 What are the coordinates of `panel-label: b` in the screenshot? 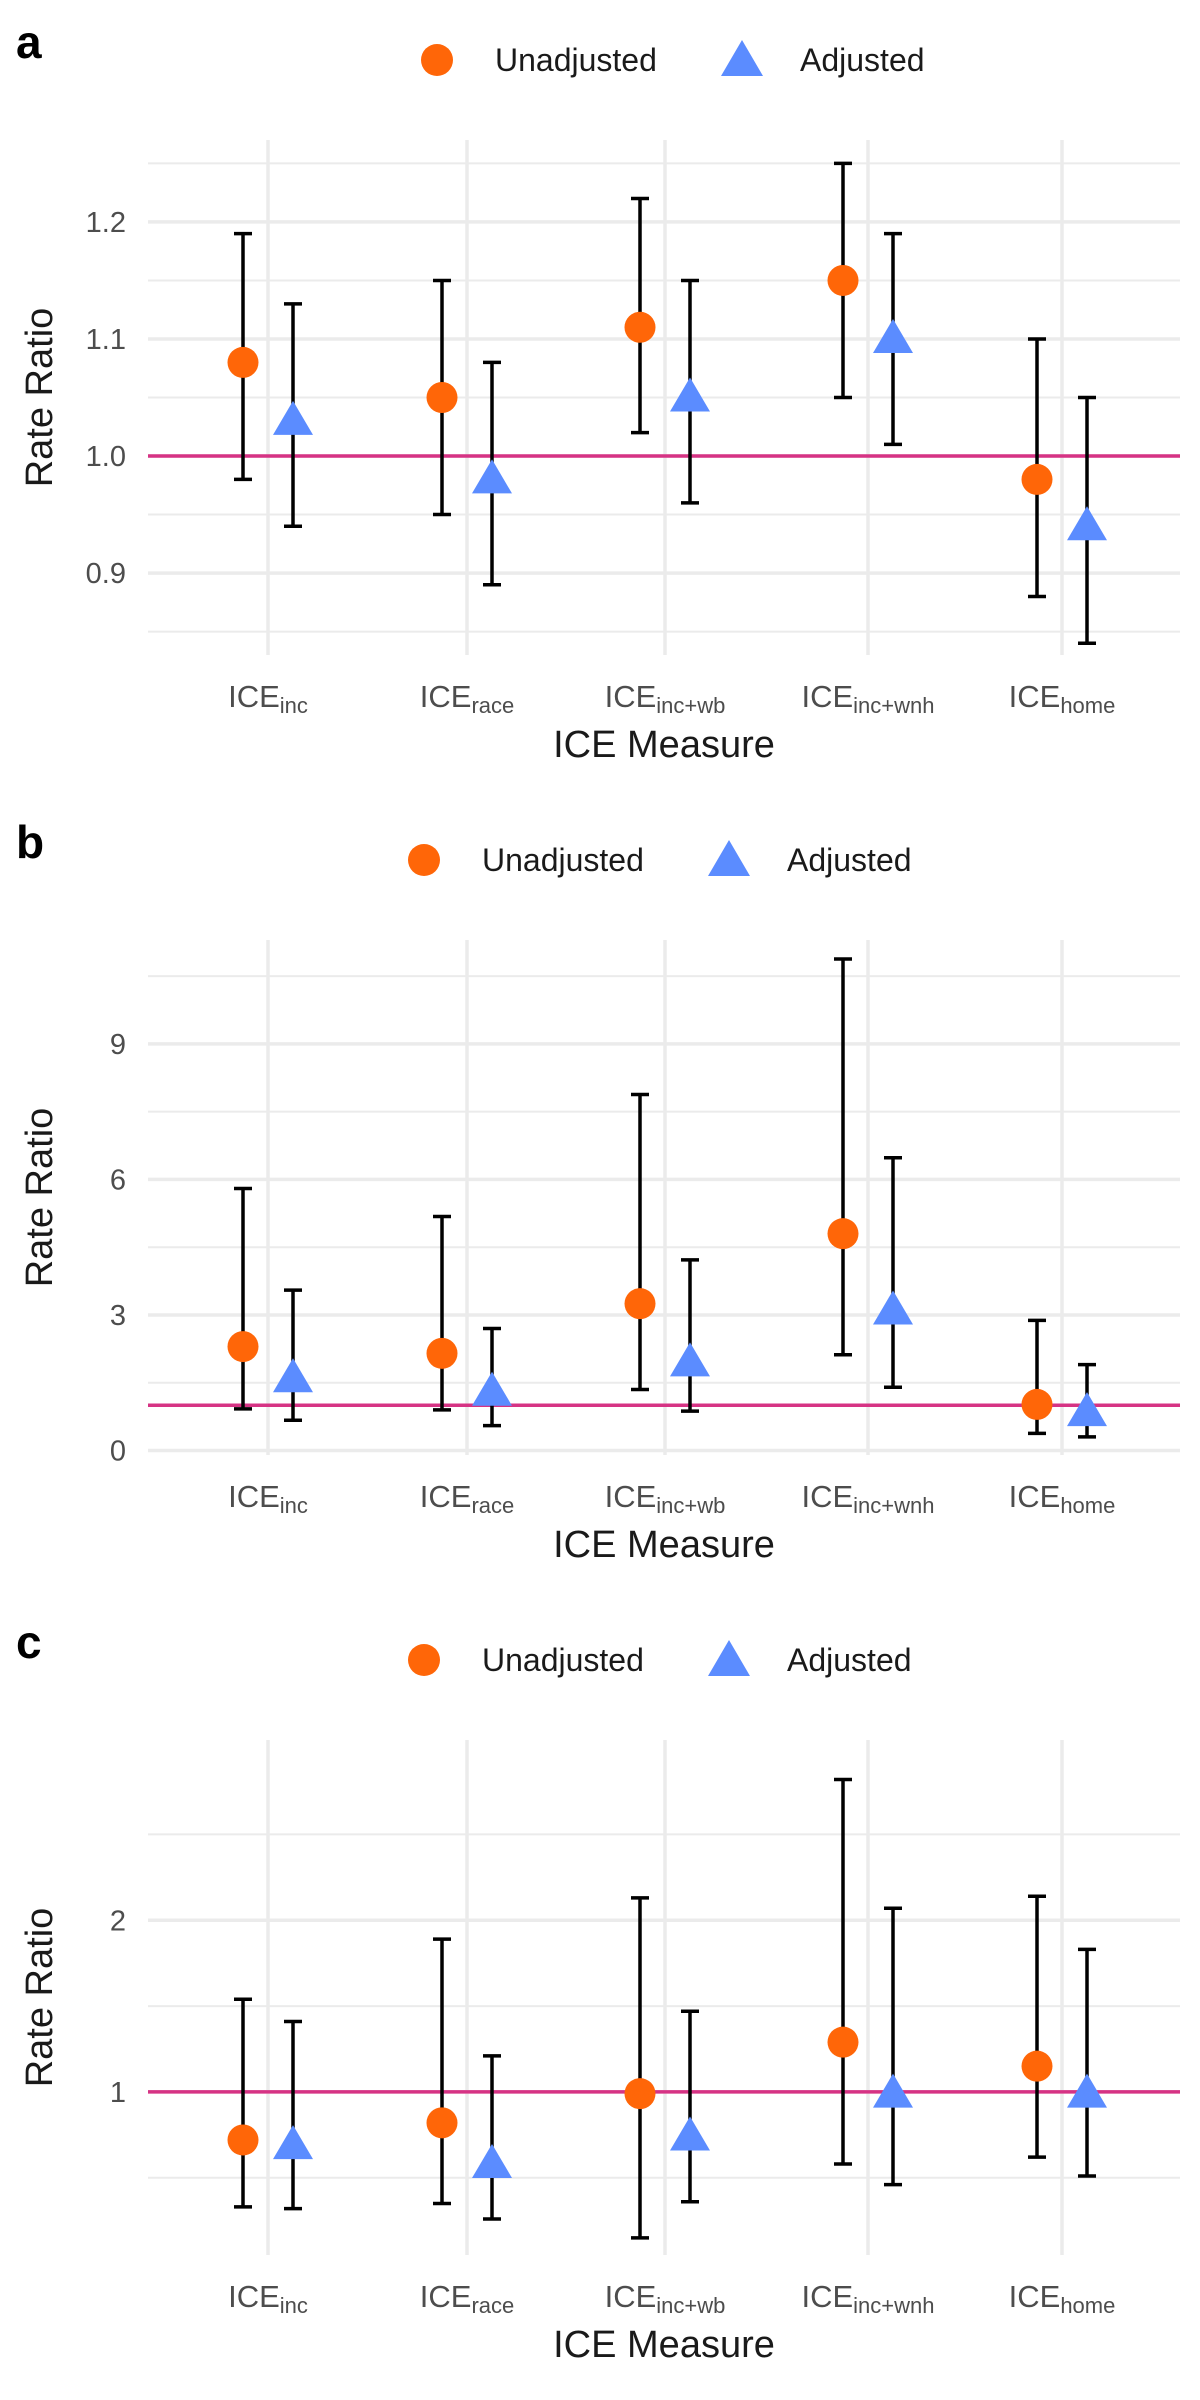 It's located at (30, 842).